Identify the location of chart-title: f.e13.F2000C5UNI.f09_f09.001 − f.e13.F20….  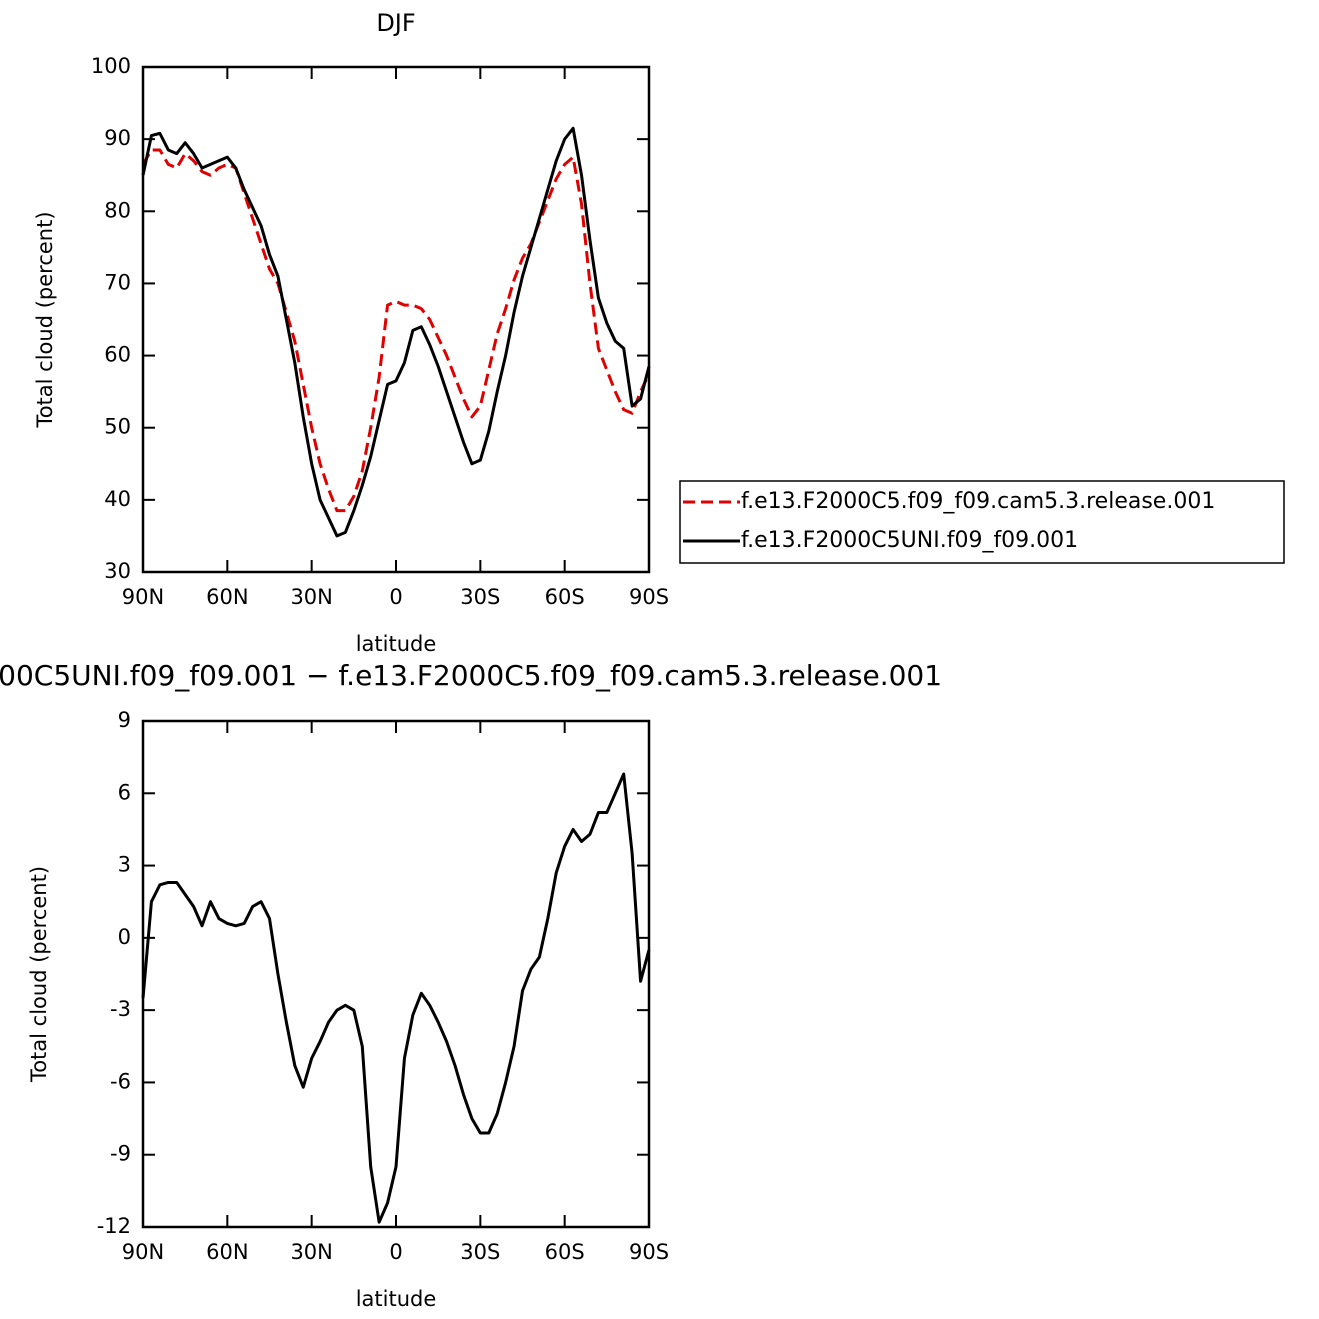
(471, 675).